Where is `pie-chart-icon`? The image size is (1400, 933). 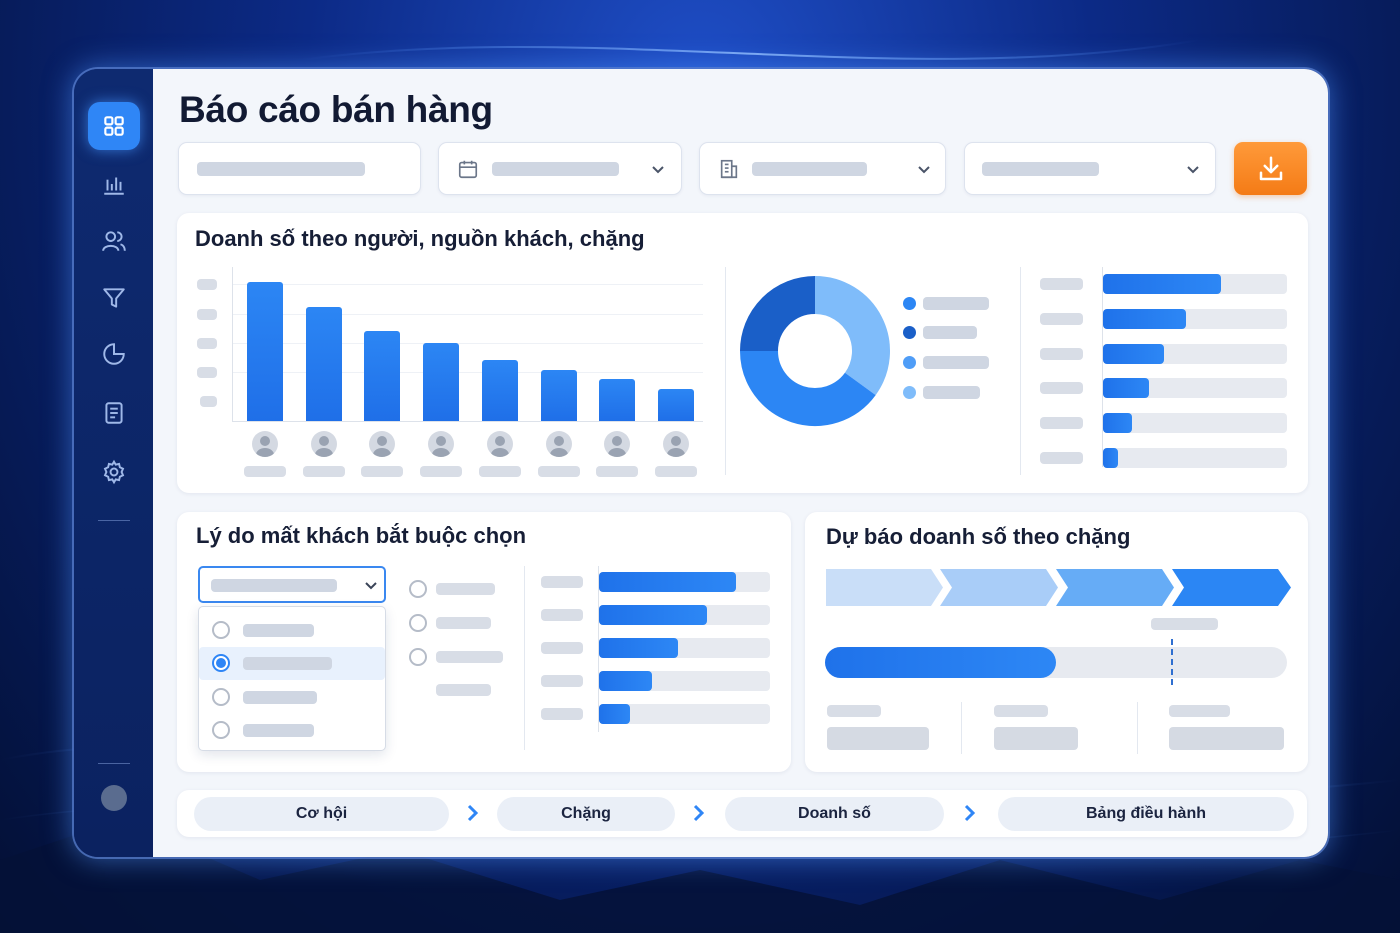
pie-chart-icon is located at coordinates (114, 354).